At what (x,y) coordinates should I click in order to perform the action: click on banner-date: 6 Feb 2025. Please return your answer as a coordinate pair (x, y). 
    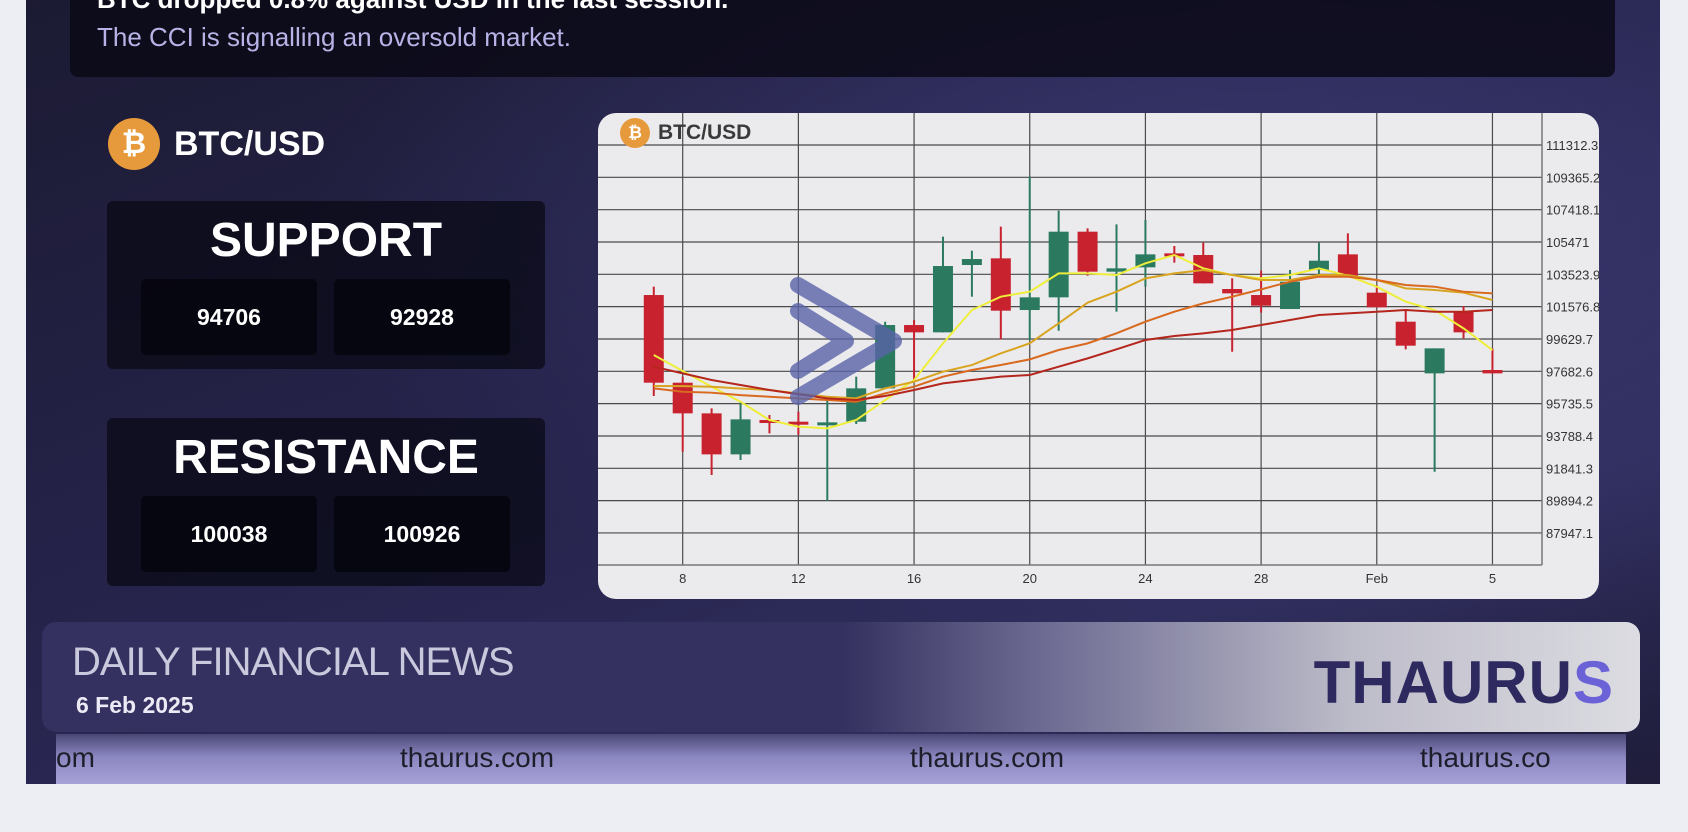
    Looking at the image, I should click on (135, 705).